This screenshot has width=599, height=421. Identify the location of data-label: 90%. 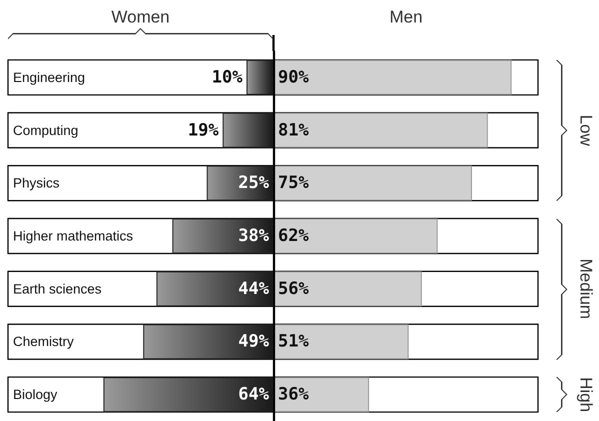
(294, 77).